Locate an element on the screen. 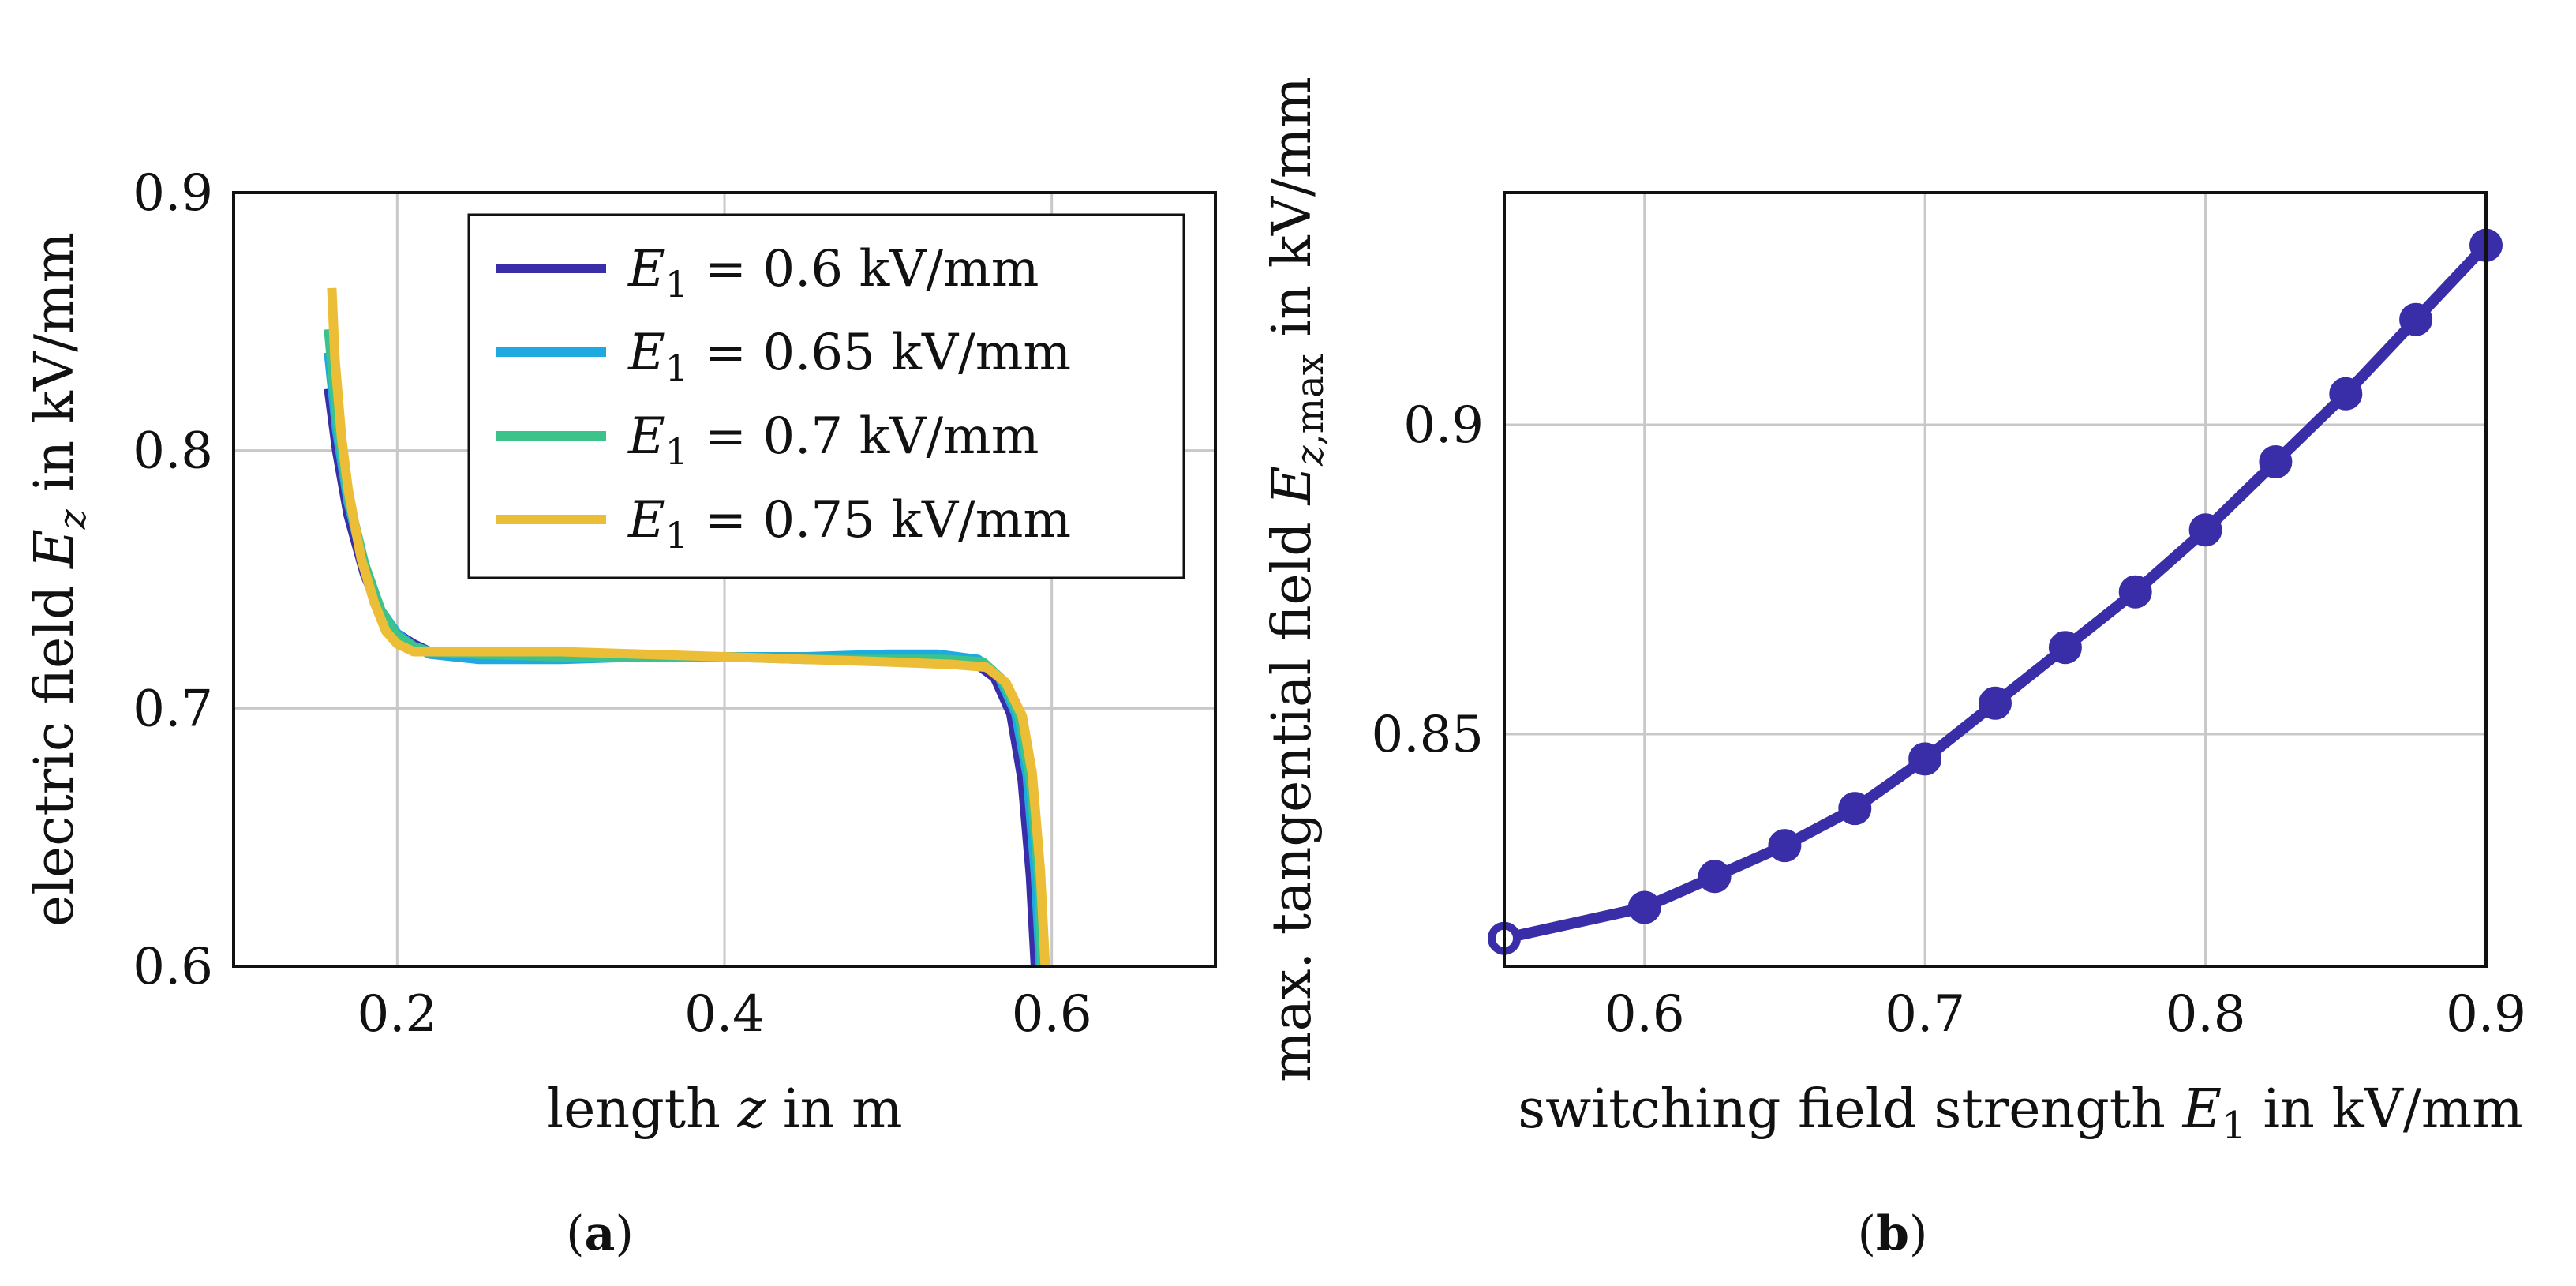 The image size is (2576, 1286). x-tick-label: 0.4 is located at coordinates (724, 1014).